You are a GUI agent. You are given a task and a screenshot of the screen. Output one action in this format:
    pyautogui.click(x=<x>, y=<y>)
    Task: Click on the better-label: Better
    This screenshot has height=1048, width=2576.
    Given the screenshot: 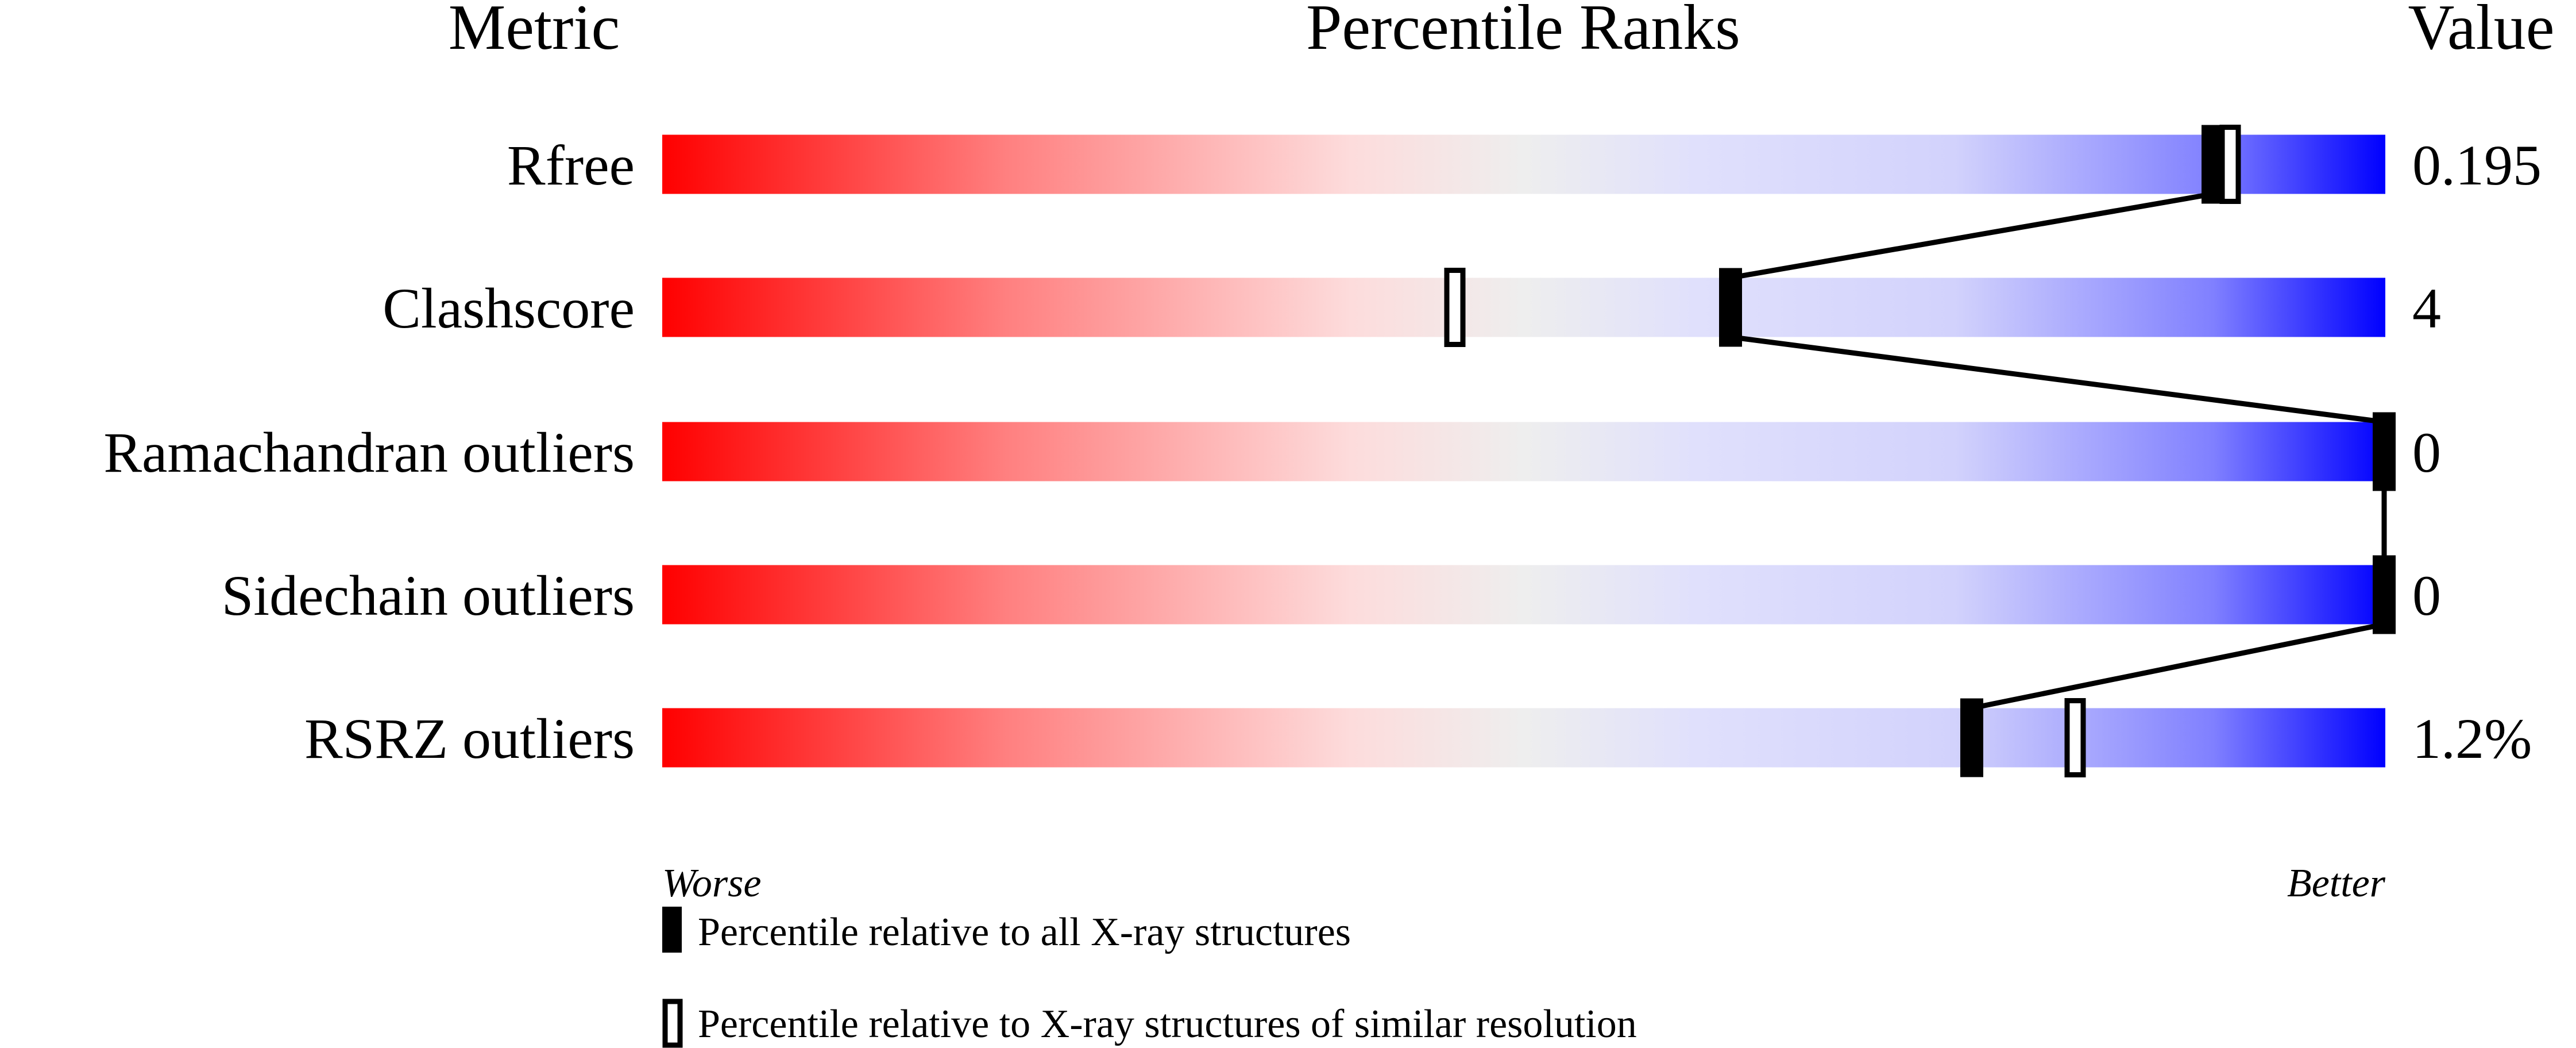 What is the action you would take?
    pyautogui.click(x=2336, y=883)
    